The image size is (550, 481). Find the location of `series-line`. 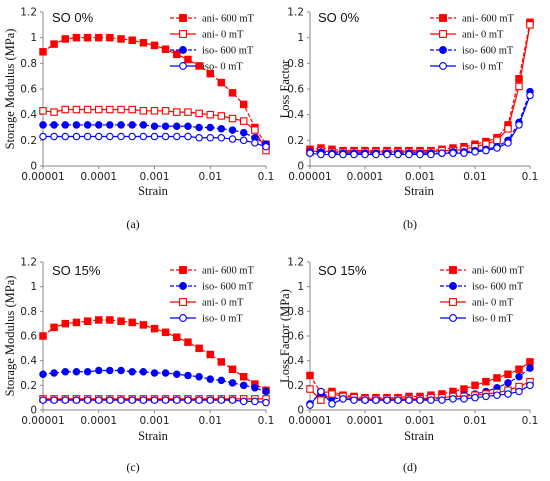

series-line is located at coordinates (420, 87).